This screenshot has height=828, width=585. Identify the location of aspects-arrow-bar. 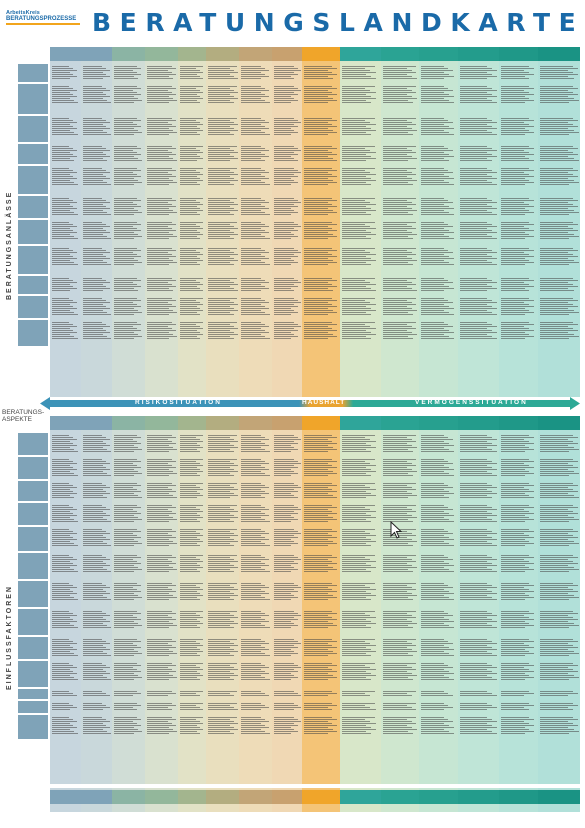
(310, 403).